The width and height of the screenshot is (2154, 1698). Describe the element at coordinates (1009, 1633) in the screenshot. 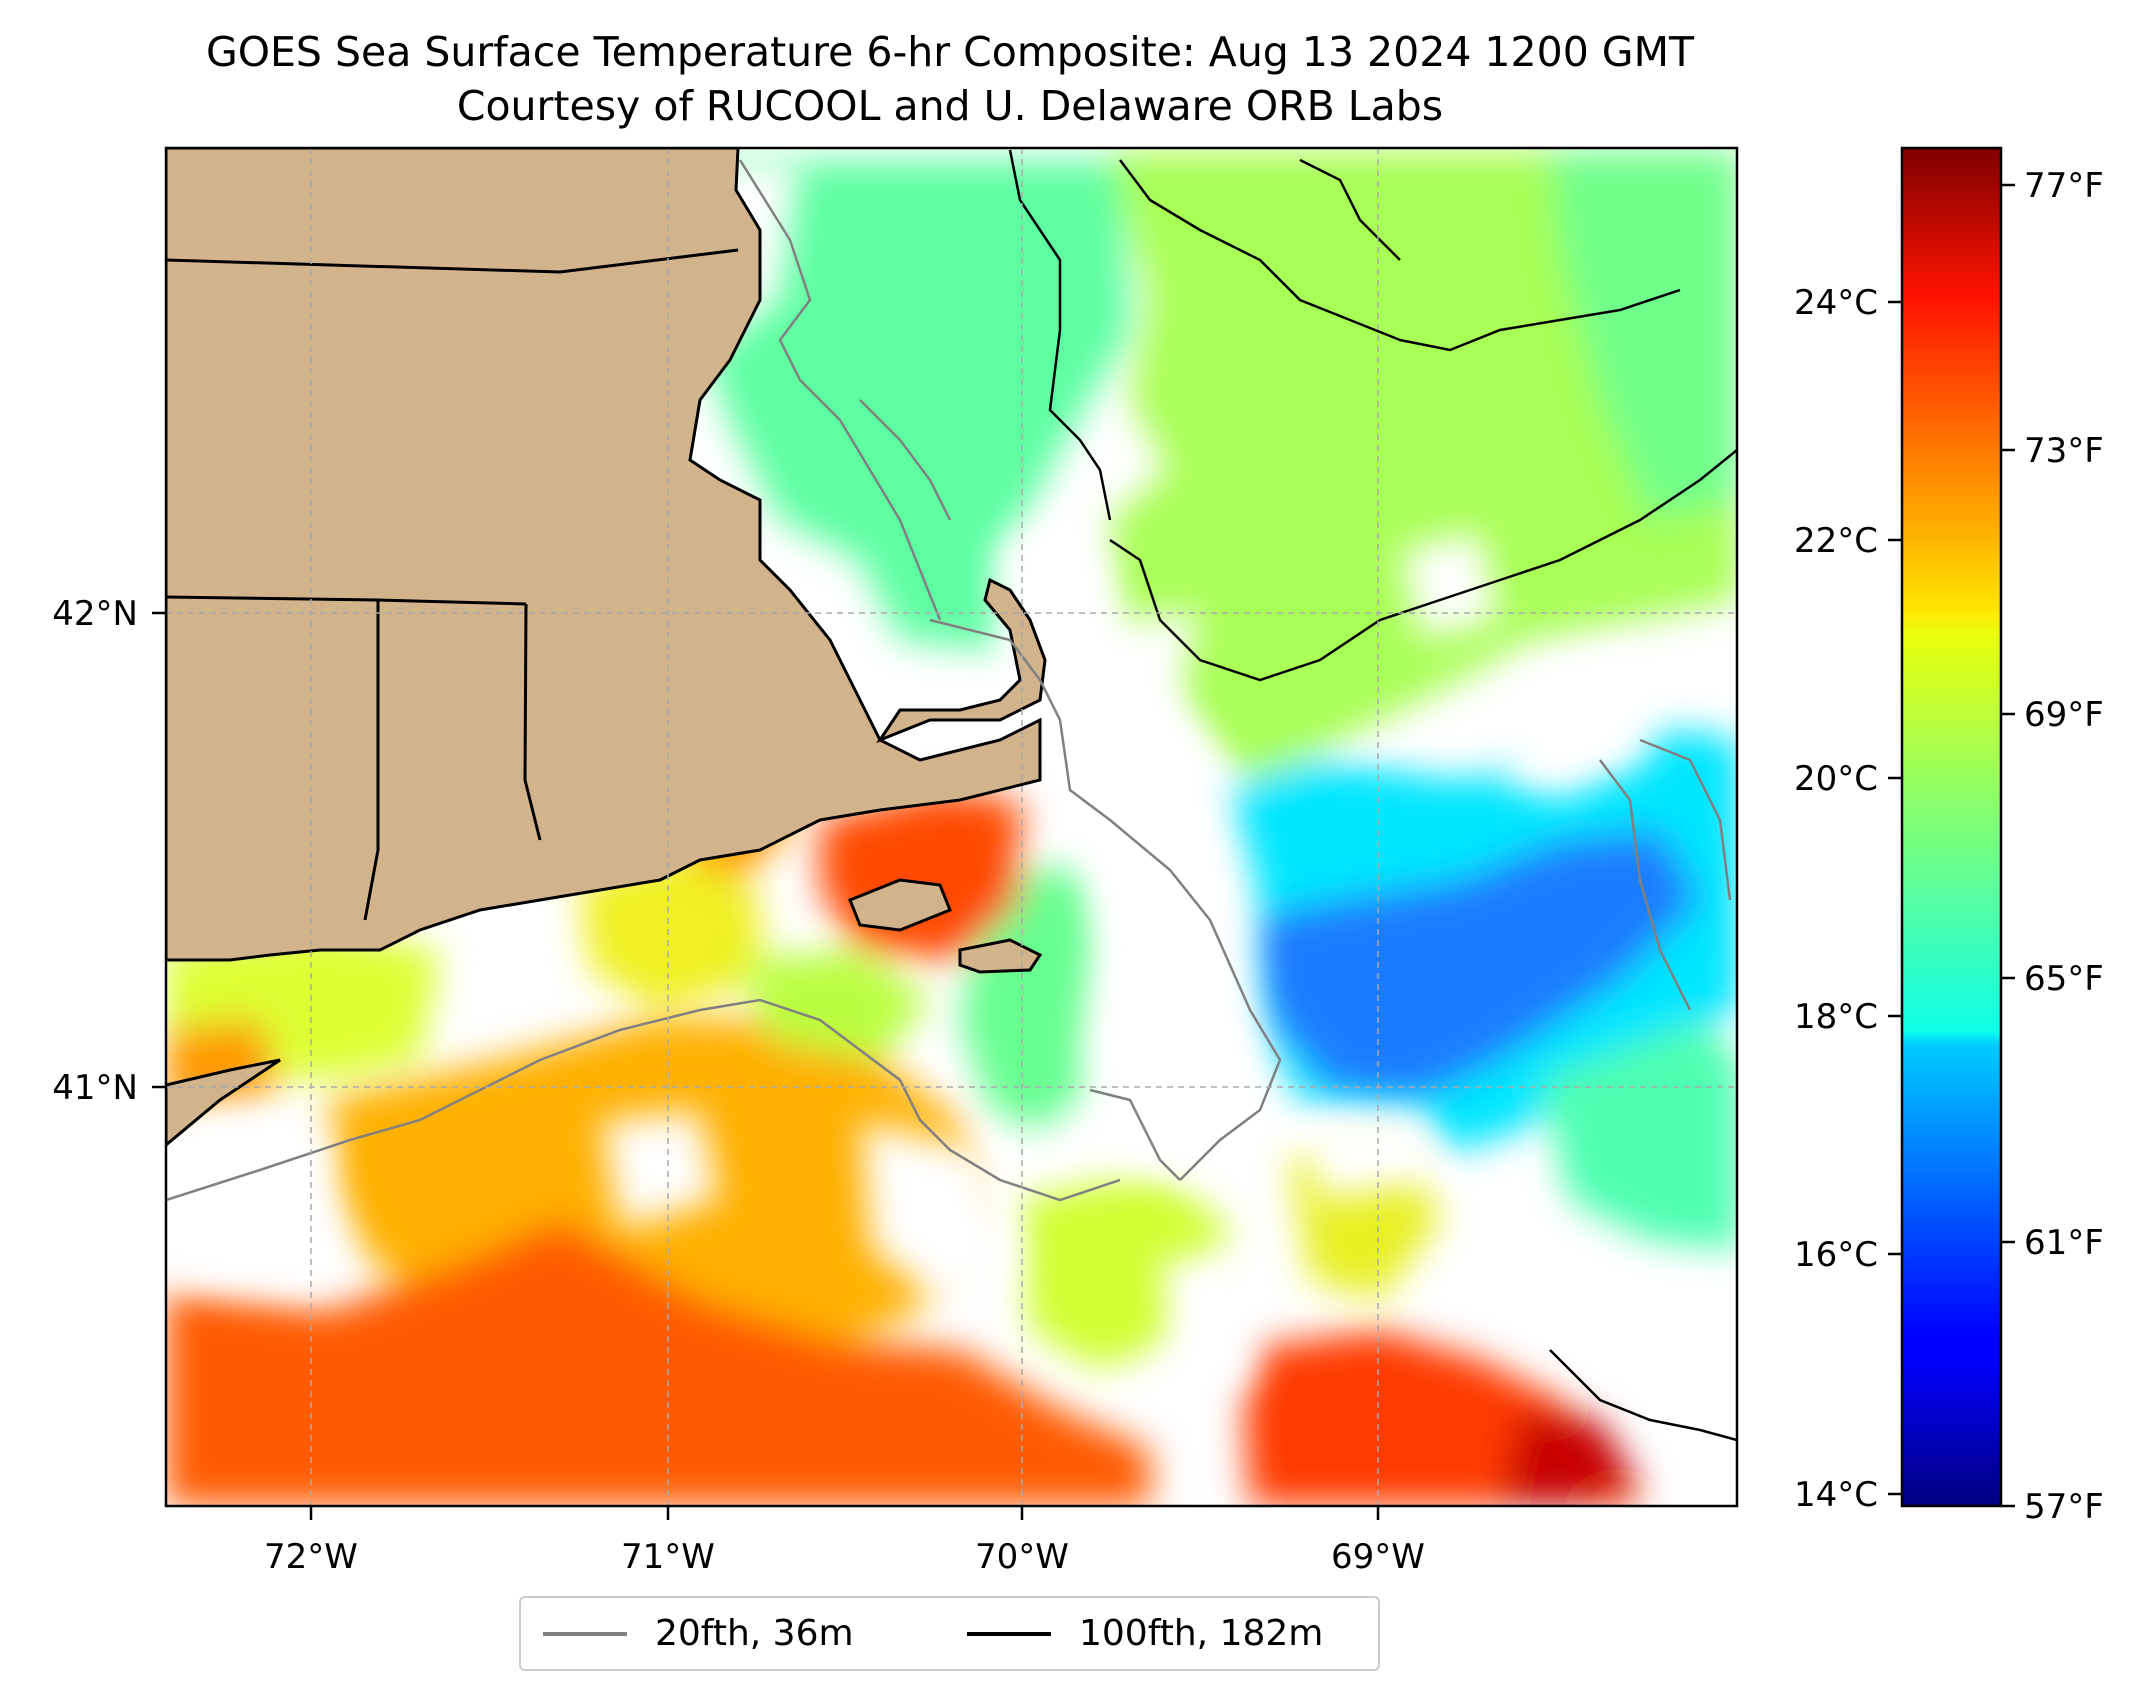

I see `legend-swatch-100fth` at that location.